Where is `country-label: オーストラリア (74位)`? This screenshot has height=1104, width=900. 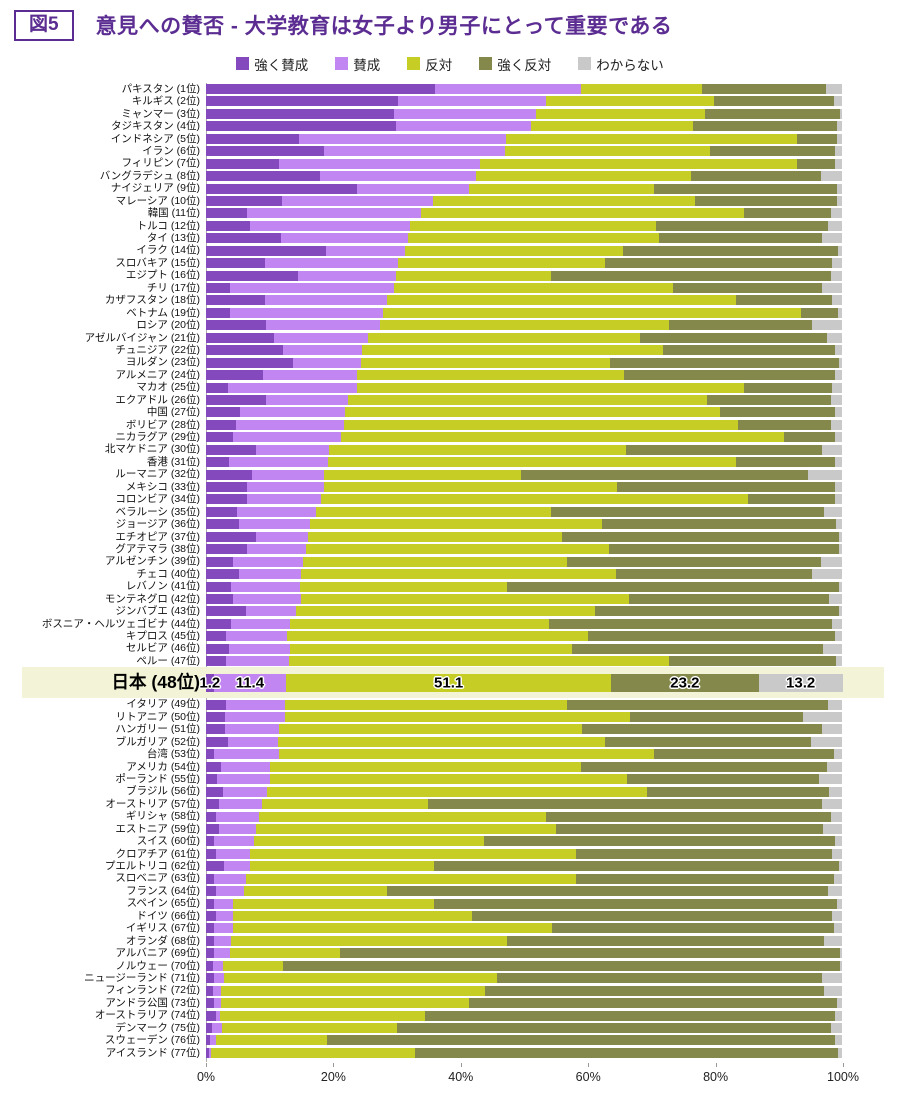 country-label: オーストラリア (74位) is located at coordinates (147, 1015).